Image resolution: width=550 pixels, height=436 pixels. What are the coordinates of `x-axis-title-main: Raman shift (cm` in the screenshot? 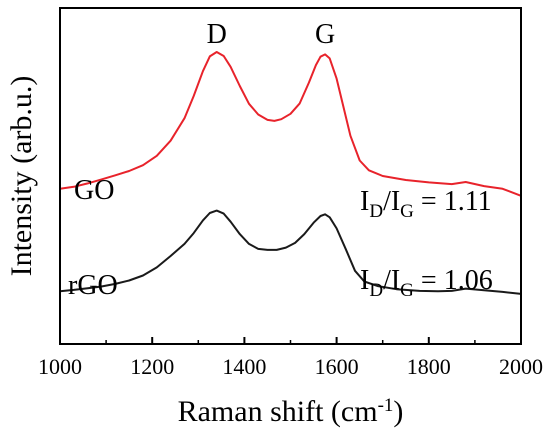 It's located at (278, 411).